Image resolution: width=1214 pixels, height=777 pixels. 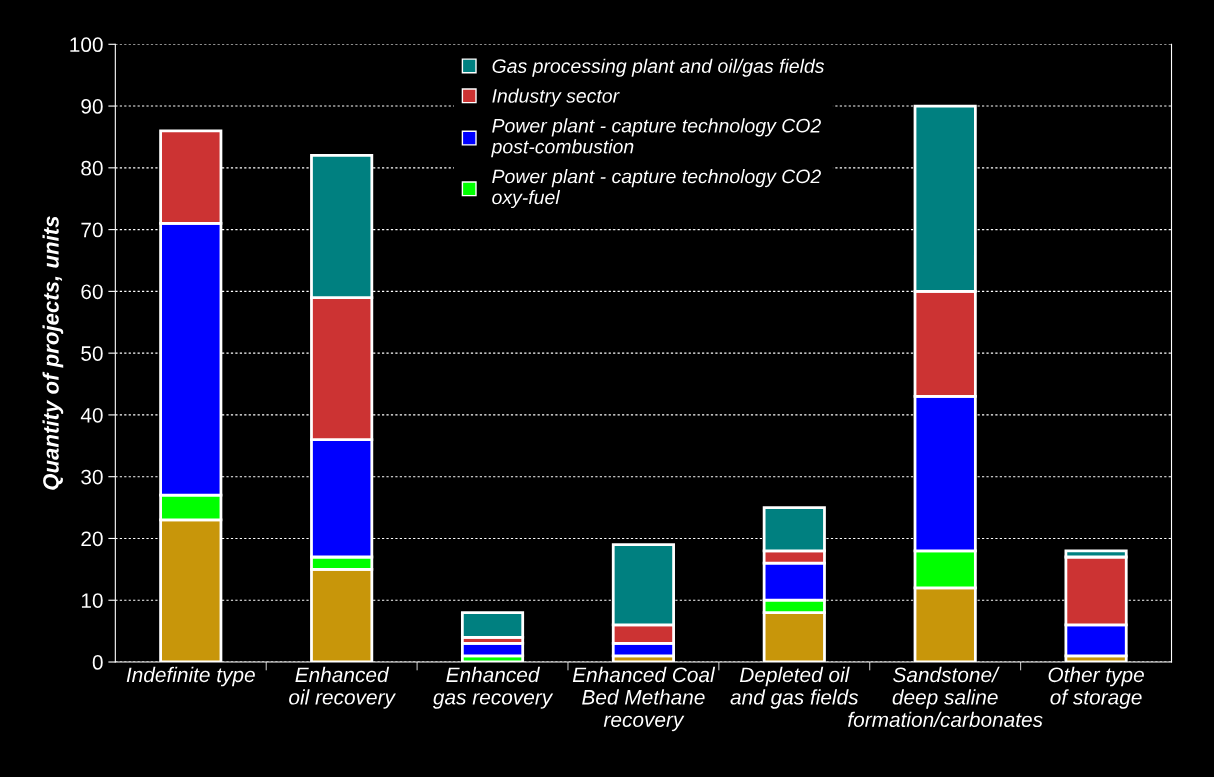 I want to click on y-tick-label: 0, so click(x=97, y=662).